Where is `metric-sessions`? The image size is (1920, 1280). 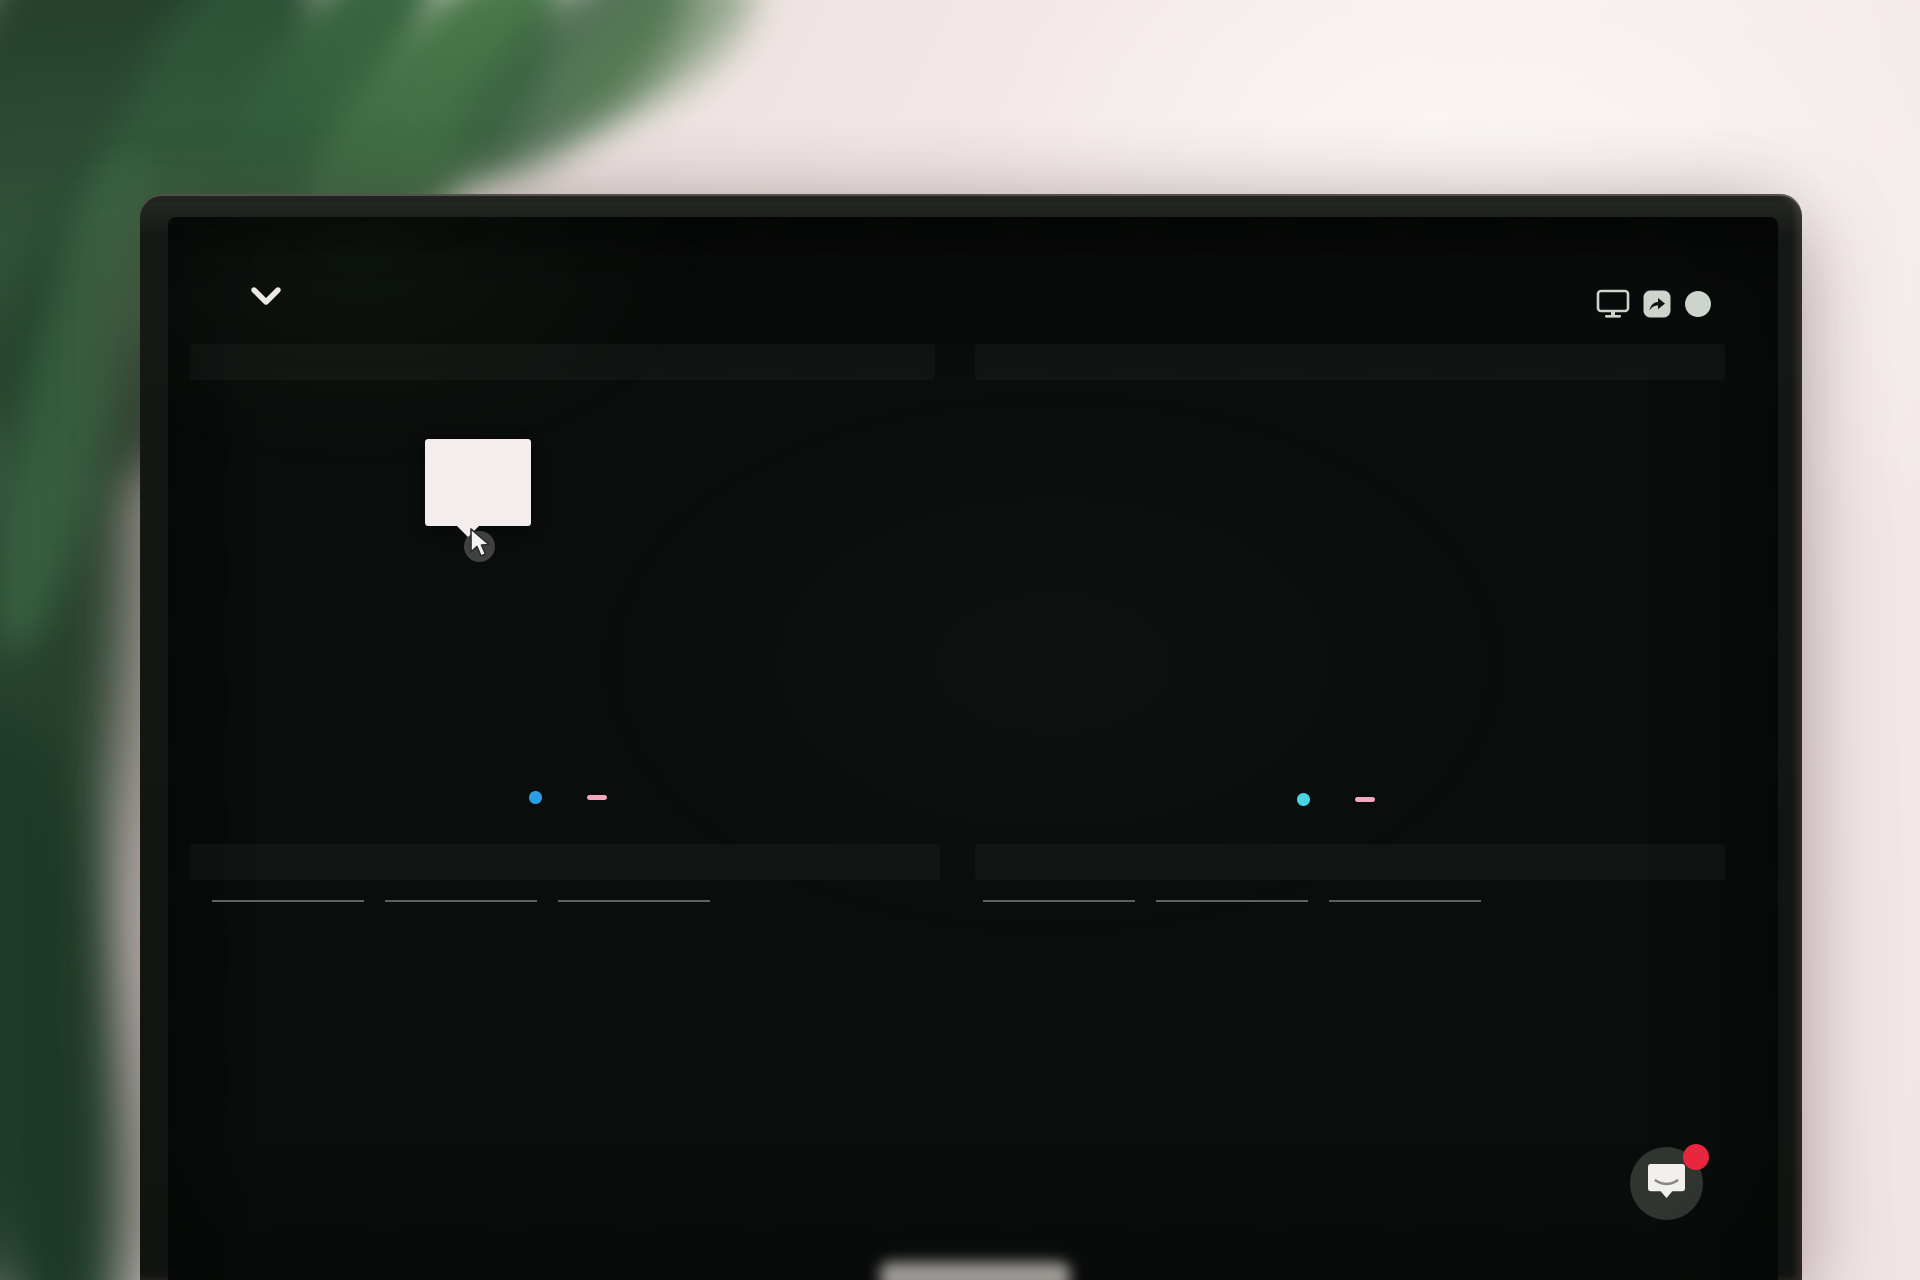
metric-sessions is located at coordinates (1059, 900).